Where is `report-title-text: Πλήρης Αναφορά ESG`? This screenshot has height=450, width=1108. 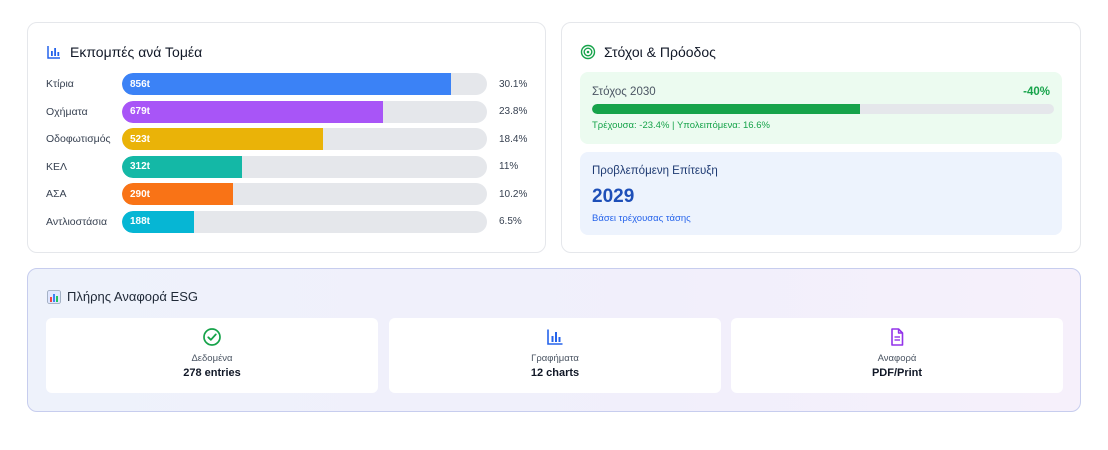
report-title-text: Πλήρης Αναφορά ESG is located at coordinates (132, 296).